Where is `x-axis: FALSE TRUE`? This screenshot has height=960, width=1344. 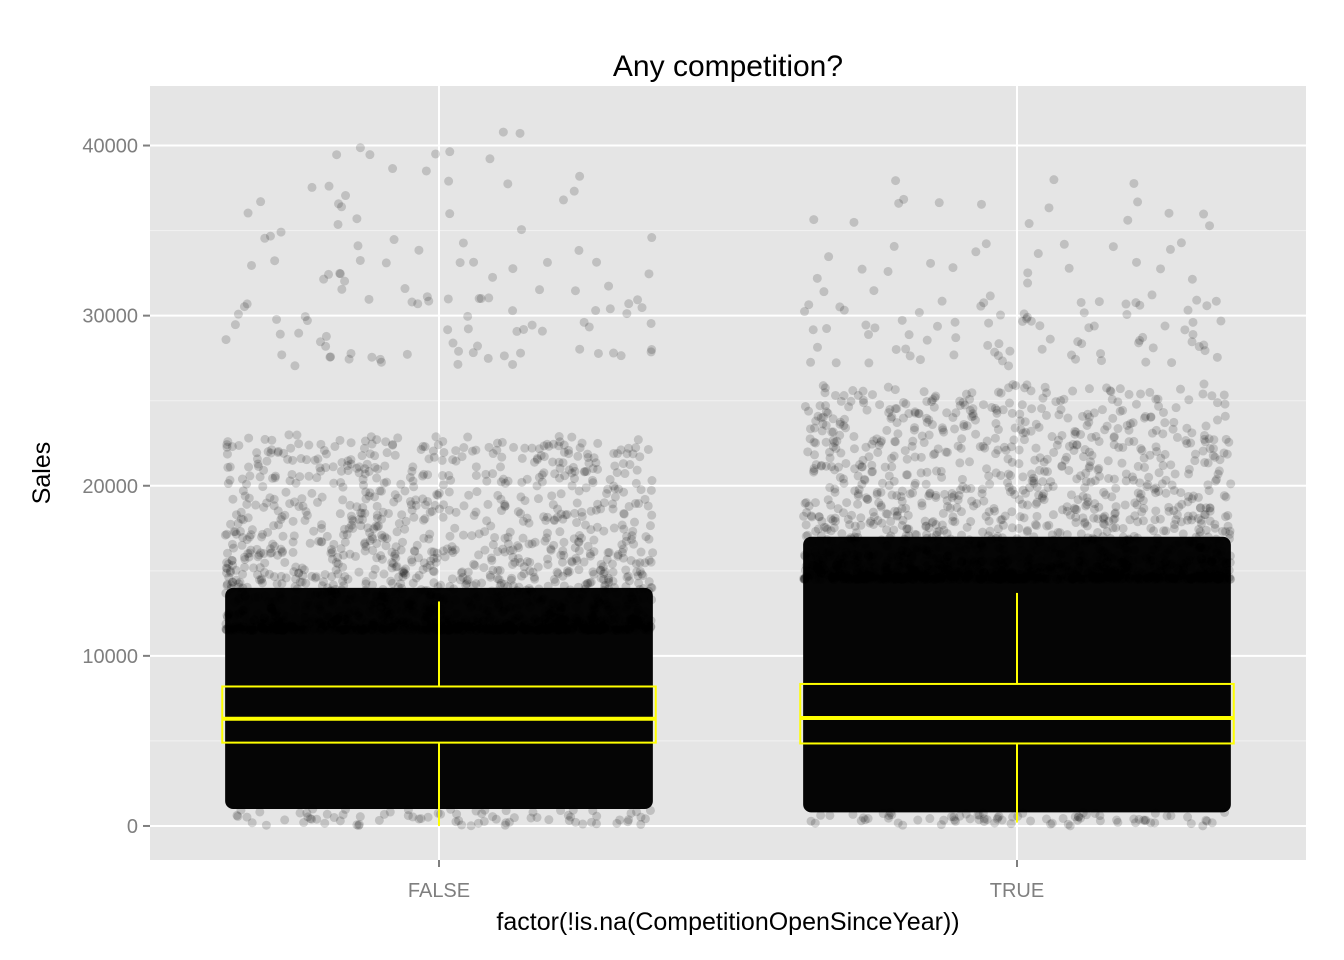
x-axis: FALSE TRUE is located at coordinates (726, 881).